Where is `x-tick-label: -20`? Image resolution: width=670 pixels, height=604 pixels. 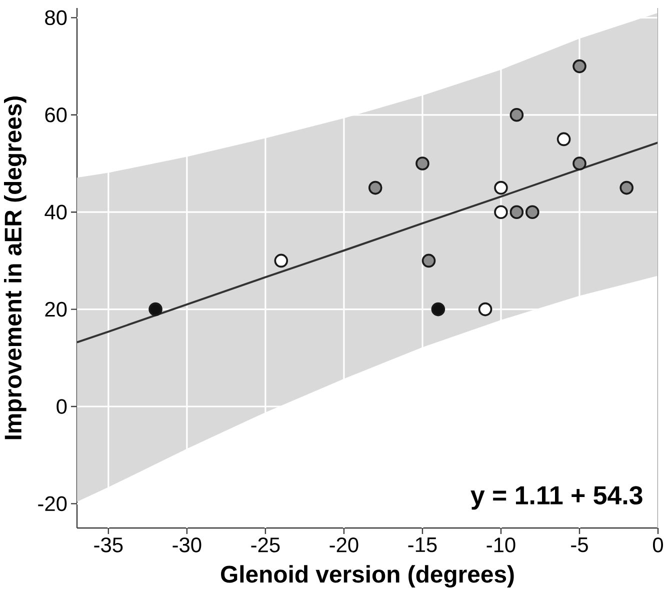
x-tick-label: -20 is located at coordinates (344, 545).